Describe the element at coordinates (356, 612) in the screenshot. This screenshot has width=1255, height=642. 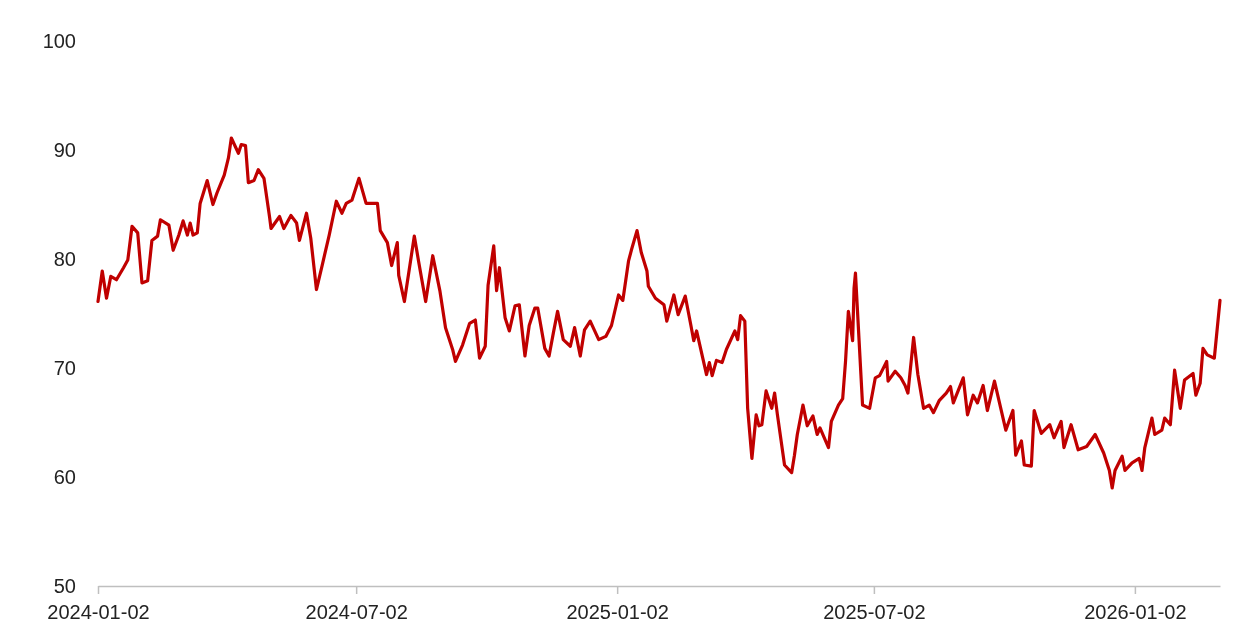
I see `x-tick-label: 2024-07-02` at that location.